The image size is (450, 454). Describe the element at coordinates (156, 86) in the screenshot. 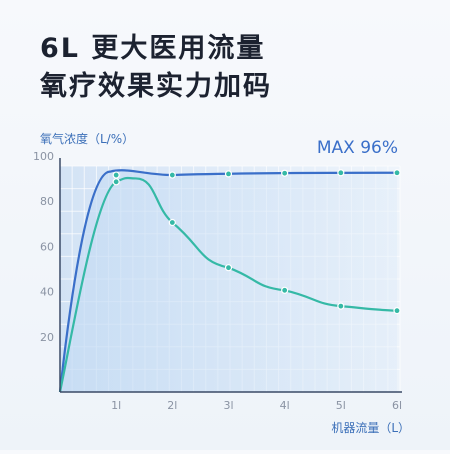

I see `headline-line-2: 氧疗效果实力加码` at that location.